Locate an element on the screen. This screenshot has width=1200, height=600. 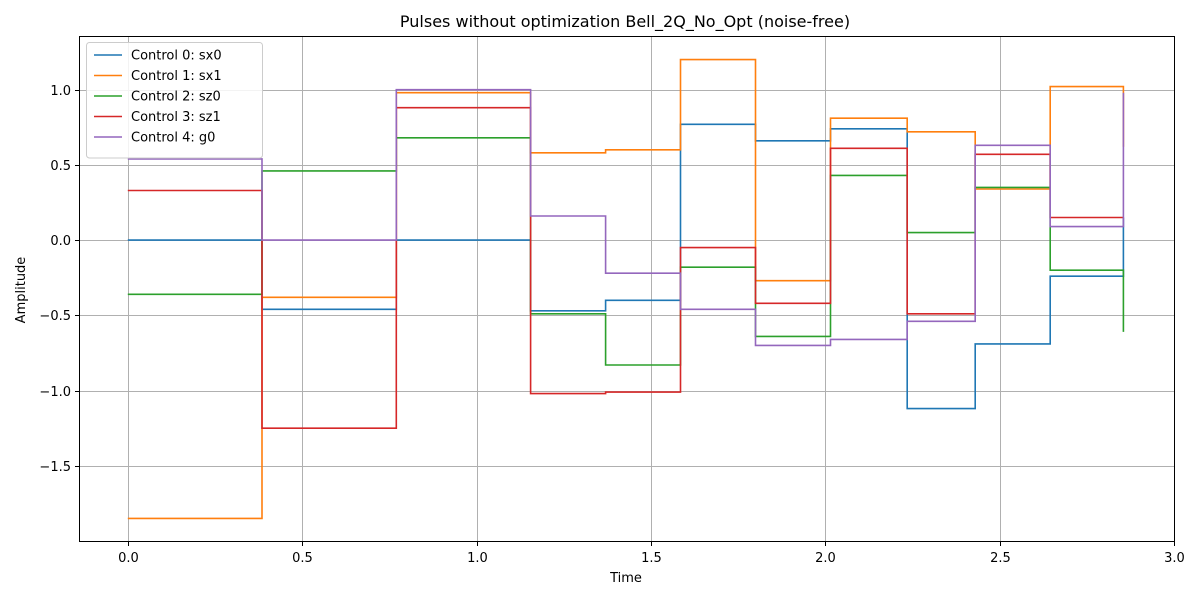
legend-entry: Control 0: sx0 is located at coordinates (176, 56).